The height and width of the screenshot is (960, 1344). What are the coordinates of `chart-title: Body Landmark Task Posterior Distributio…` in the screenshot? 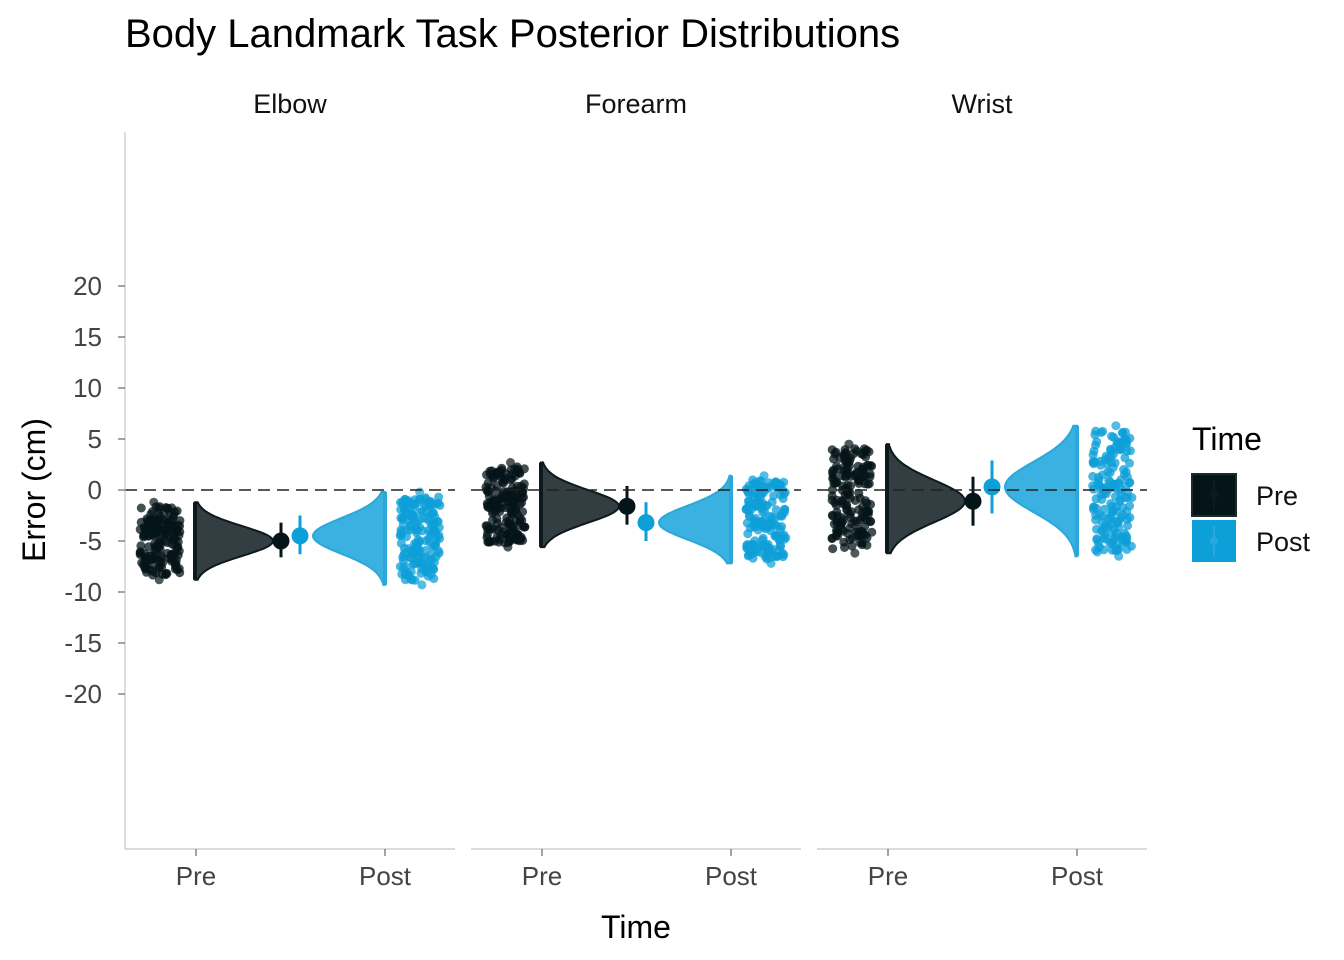 It's located at (512, 34).